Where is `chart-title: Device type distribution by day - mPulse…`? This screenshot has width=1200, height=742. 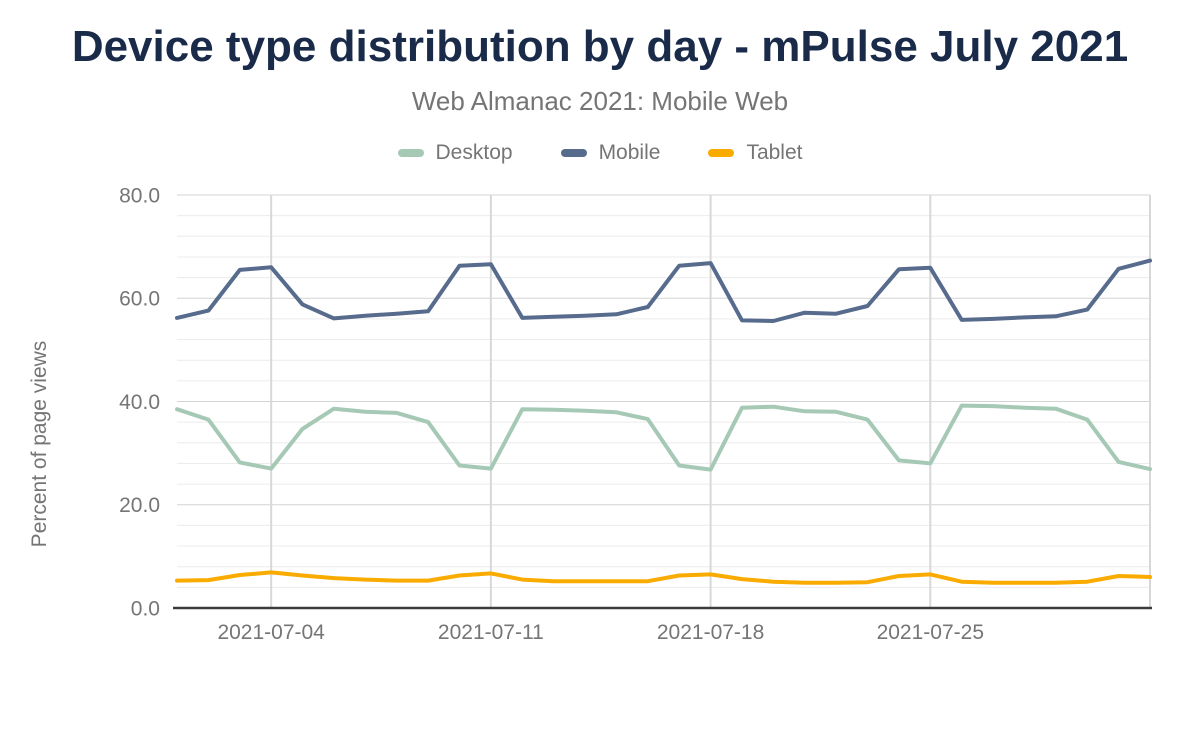 chart-title: Device type distribution by day - mPulse… is located at coordinates (600, 46).